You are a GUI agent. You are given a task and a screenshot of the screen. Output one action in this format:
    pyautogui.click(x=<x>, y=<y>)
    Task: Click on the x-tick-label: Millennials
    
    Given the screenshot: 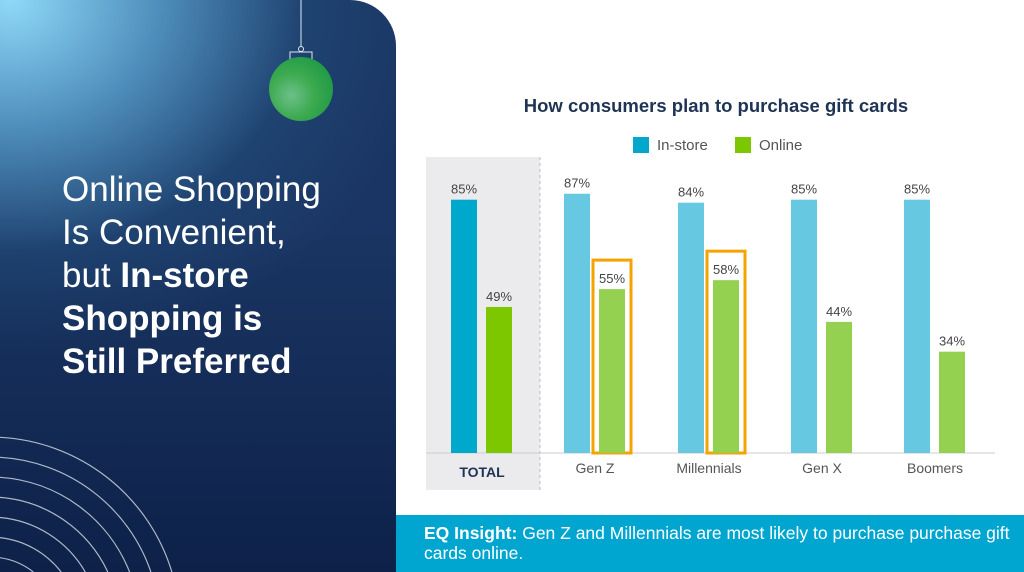 What is the action you would take?
    pyautogui.click(x=708, y=468)
    